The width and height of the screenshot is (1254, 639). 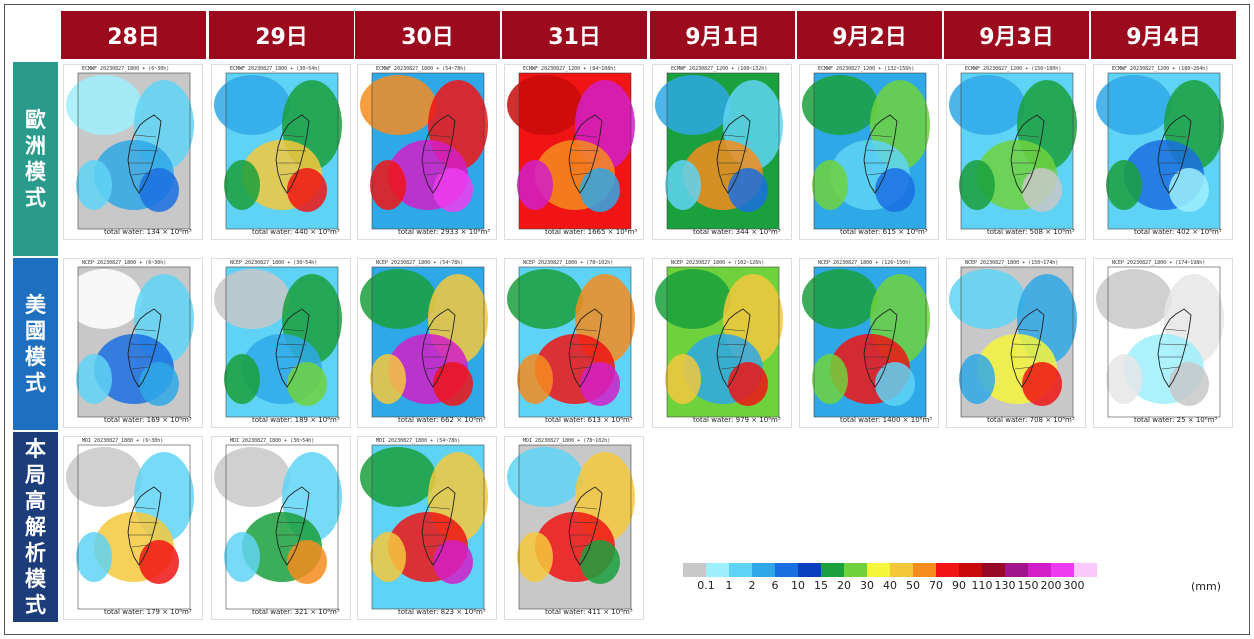 I want to click on row-header: 美國模式, so click(x=35, y=344).